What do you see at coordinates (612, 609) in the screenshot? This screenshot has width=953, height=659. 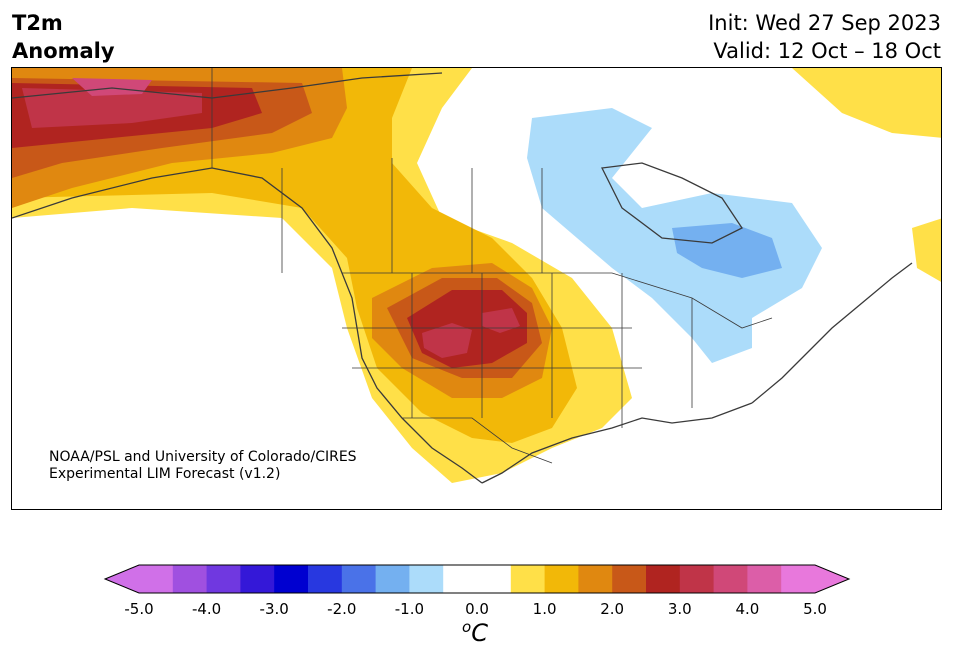 I see `colorbar-tick-label: 2.0` at bounding box center [612, 609].